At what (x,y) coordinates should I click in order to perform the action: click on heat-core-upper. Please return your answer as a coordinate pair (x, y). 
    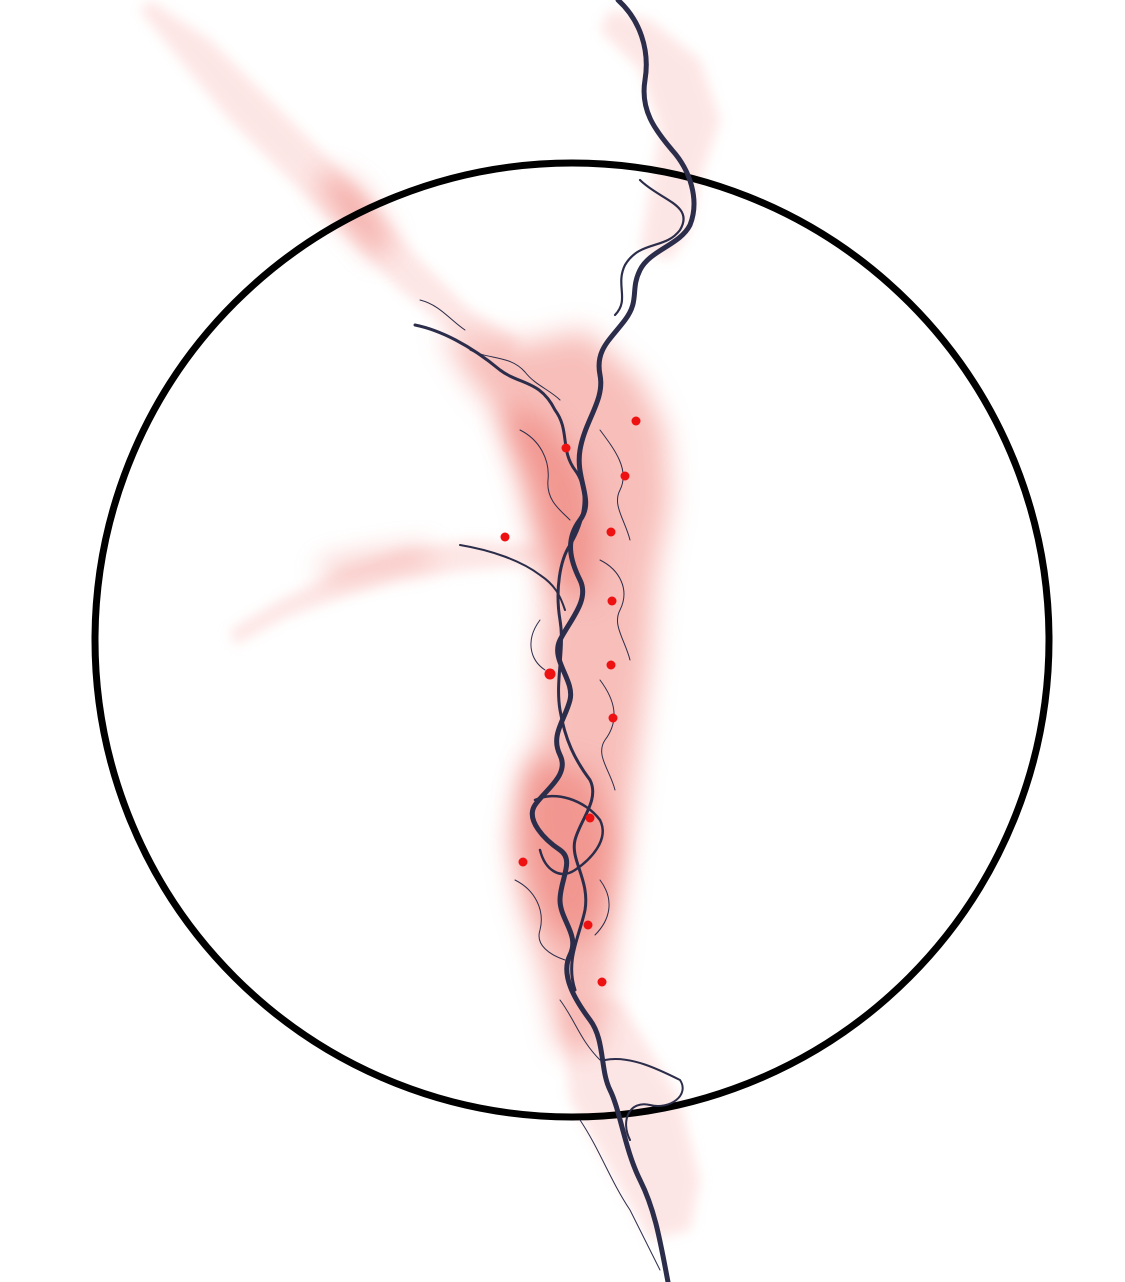
    Looking at the image, I should click on (550, 500).